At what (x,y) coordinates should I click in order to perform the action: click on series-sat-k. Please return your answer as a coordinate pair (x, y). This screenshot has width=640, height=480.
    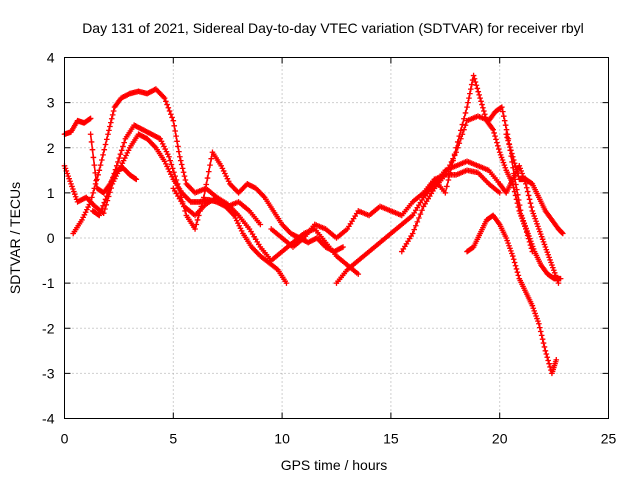
    Looking at the image, I should click on (534, 184).